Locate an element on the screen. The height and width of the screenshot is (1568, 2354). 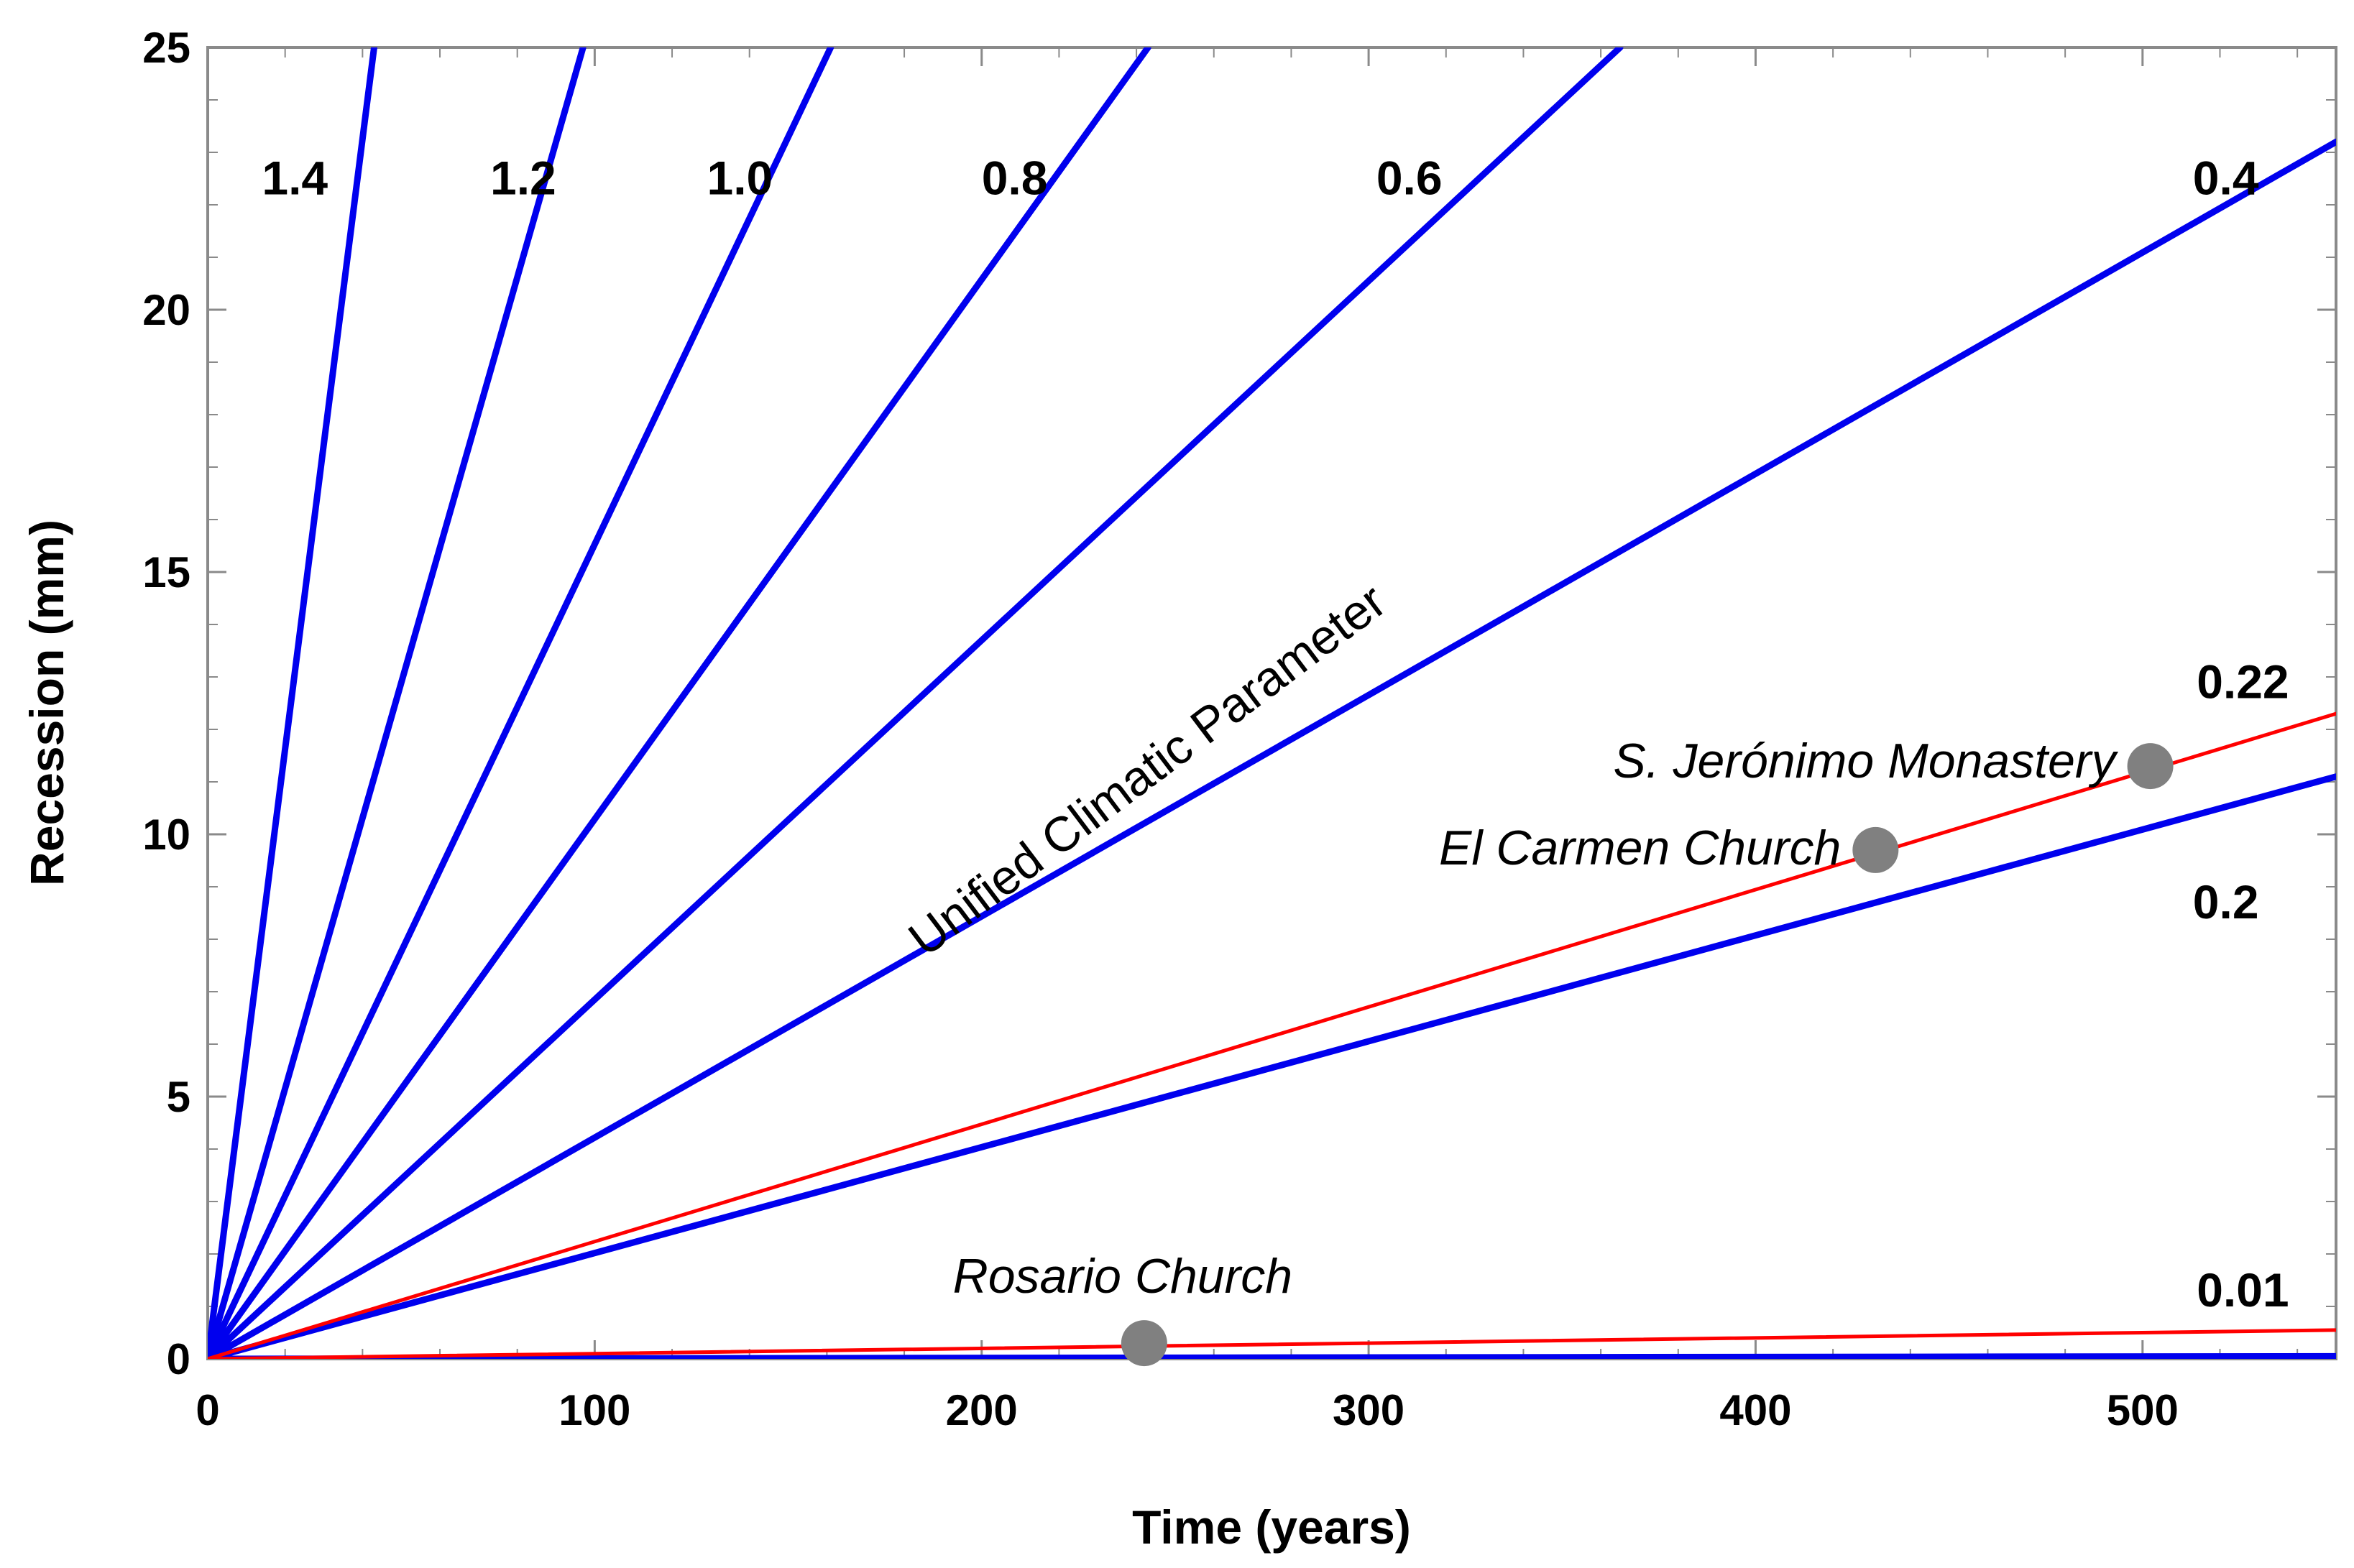
x-axis-title: Time (years) is located at coordinates (1272, 1527).